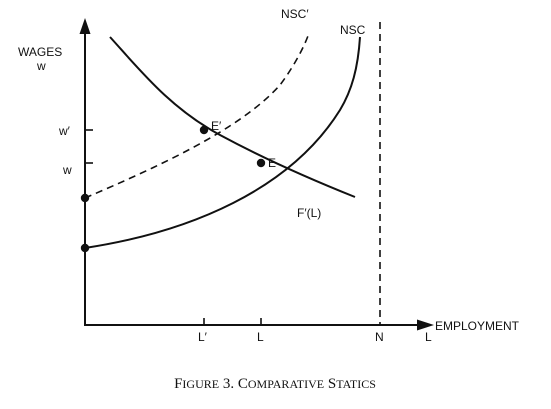 The image size is (551, 409). What do you see at coordinates (40, 52) in the screenshot?
I see `y-axis-label-wages: WAGES` at bounding box center [40, 52].